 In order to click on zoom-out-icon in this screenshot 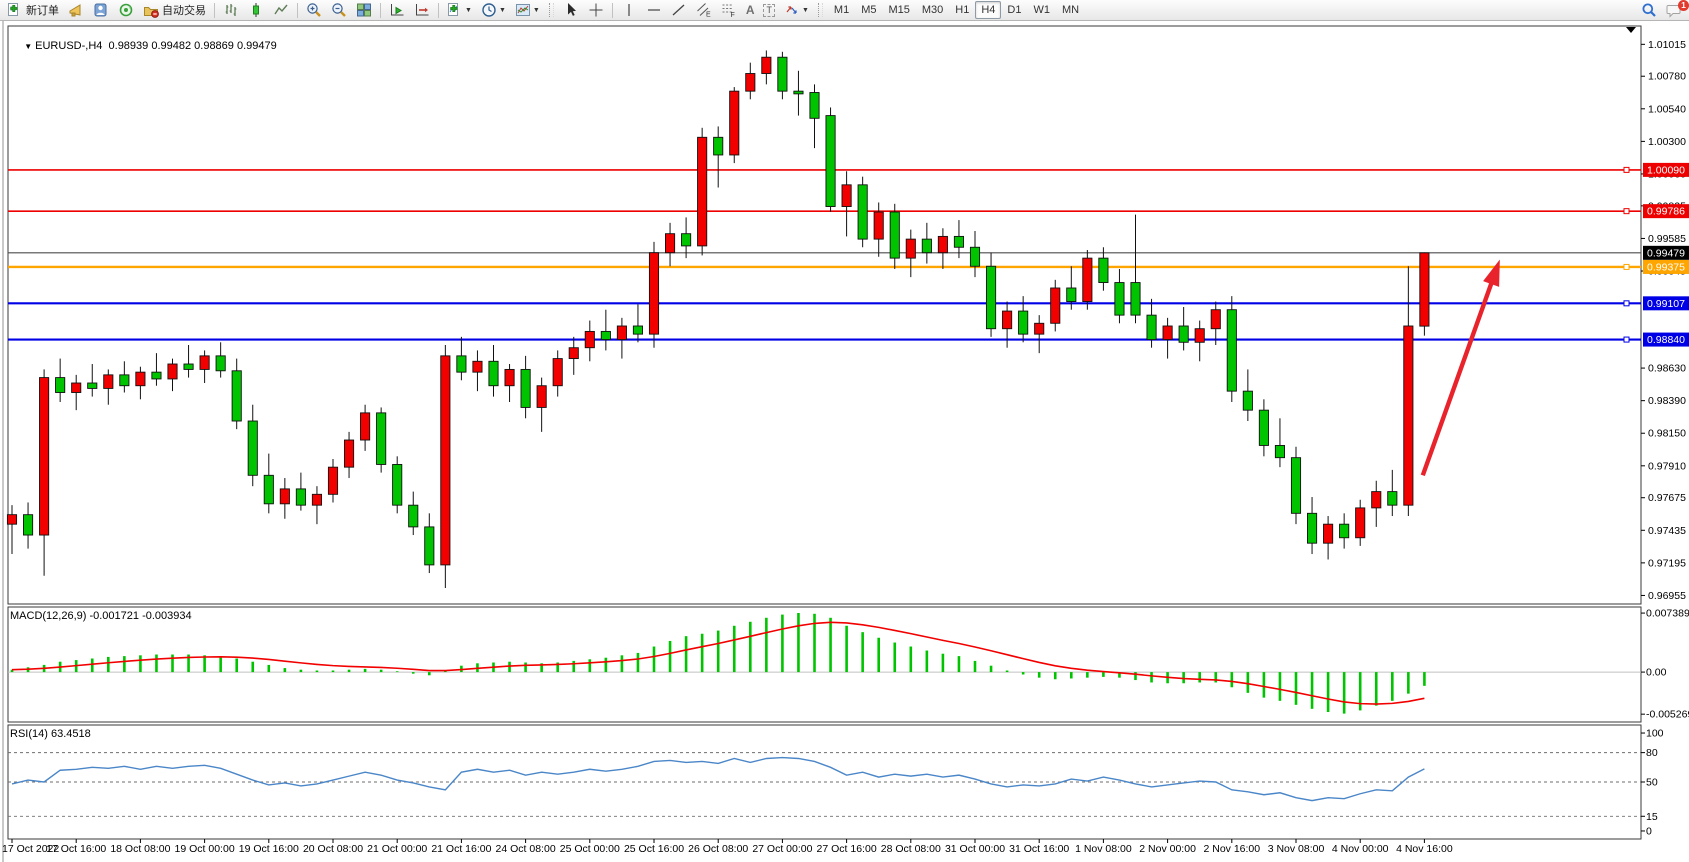, I will do `click(339, 10)`.